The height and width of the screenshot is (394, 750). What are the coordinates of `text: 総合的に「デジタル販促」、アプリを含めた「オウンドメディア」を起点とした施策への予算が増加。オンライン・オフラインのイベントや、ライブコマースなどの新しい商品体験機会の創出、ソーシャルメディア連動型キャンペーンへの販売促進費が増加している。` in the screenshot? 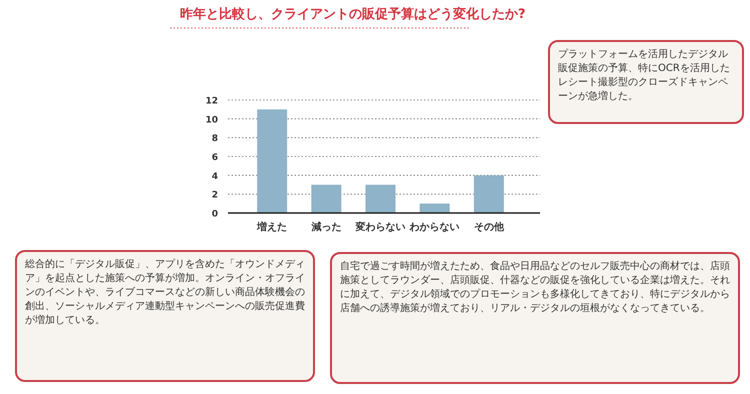 It's located at (165, 293).